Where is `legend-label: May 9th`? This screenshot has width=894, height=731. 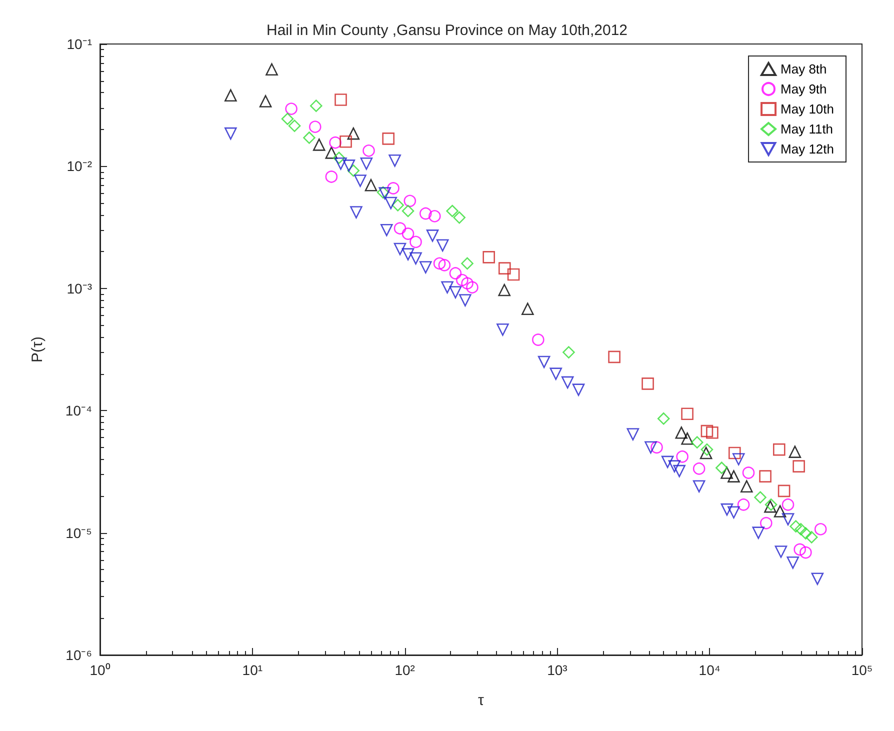
legend-label: May 9th is located at coordinates (803, 89).